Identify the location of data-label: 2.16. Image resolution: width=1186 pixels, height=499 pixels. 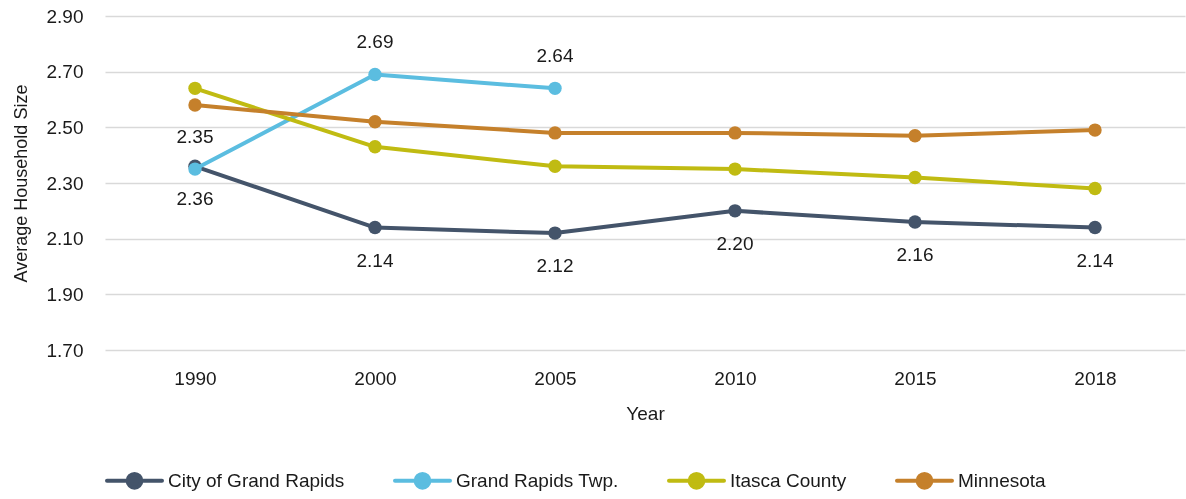
(915, 254).